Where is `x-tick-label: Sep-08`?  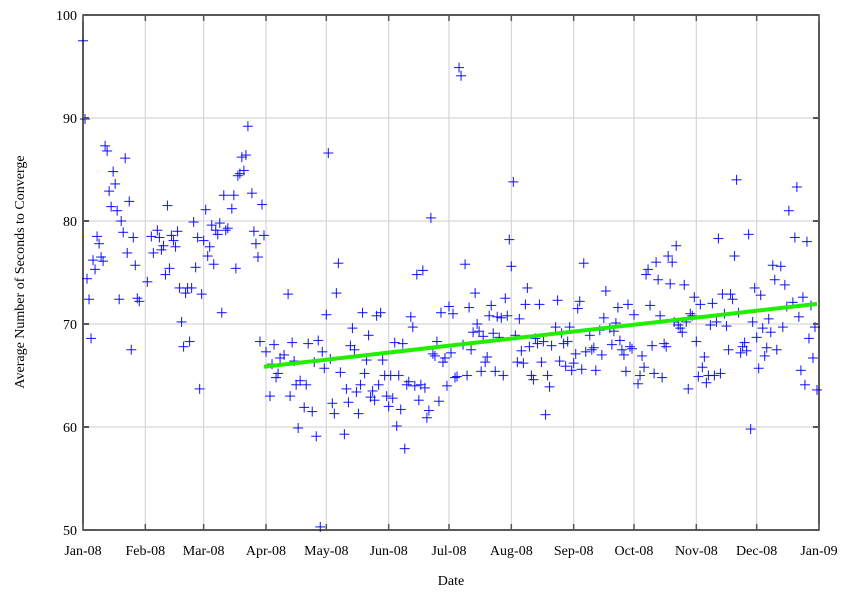
x-tick-label: Sep-08 is located at coordinates (574, 551).